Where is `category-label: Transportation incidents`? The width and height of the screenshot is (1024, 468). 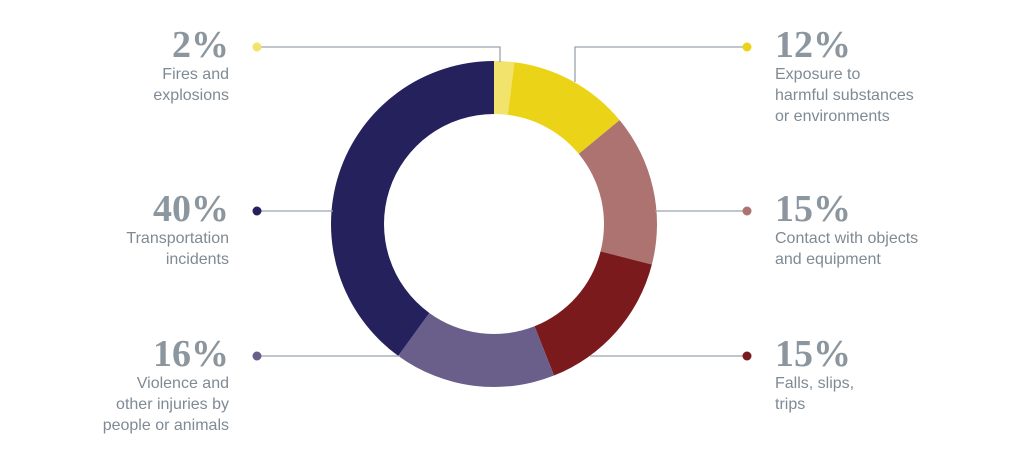
category-label: Transportation incidents is located at coordinates (177, 249).